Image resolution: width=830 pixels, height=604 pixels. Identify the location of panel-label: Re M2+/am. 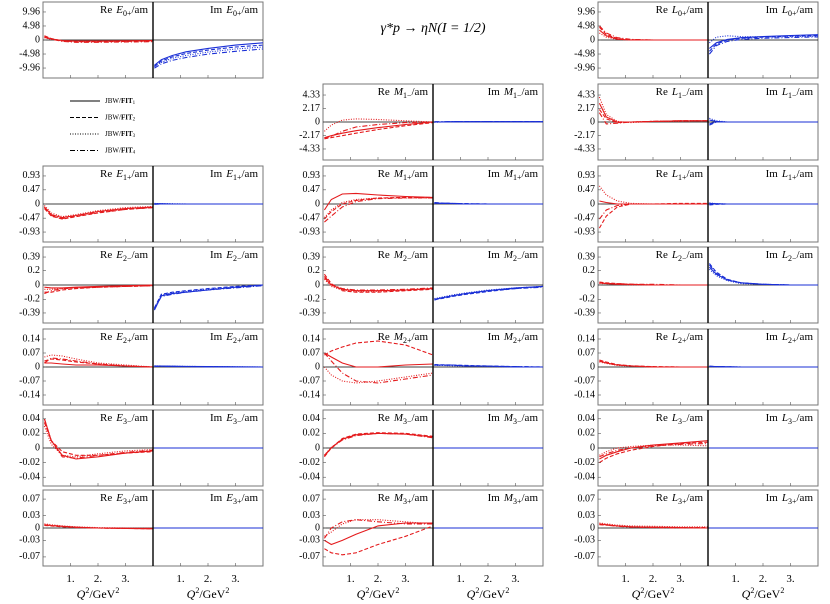
(403, 338).